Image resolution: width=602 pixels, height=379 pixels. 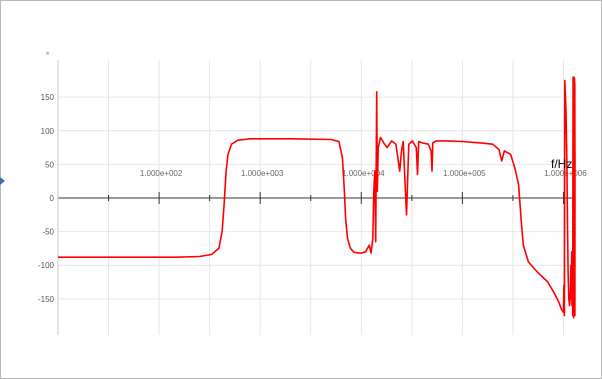 What do you see at coordinates (48, 197) in the screenshot?
I see `y-axis: 150 100 50 0 -50 -100 -150` at bounding box center [48, 197].